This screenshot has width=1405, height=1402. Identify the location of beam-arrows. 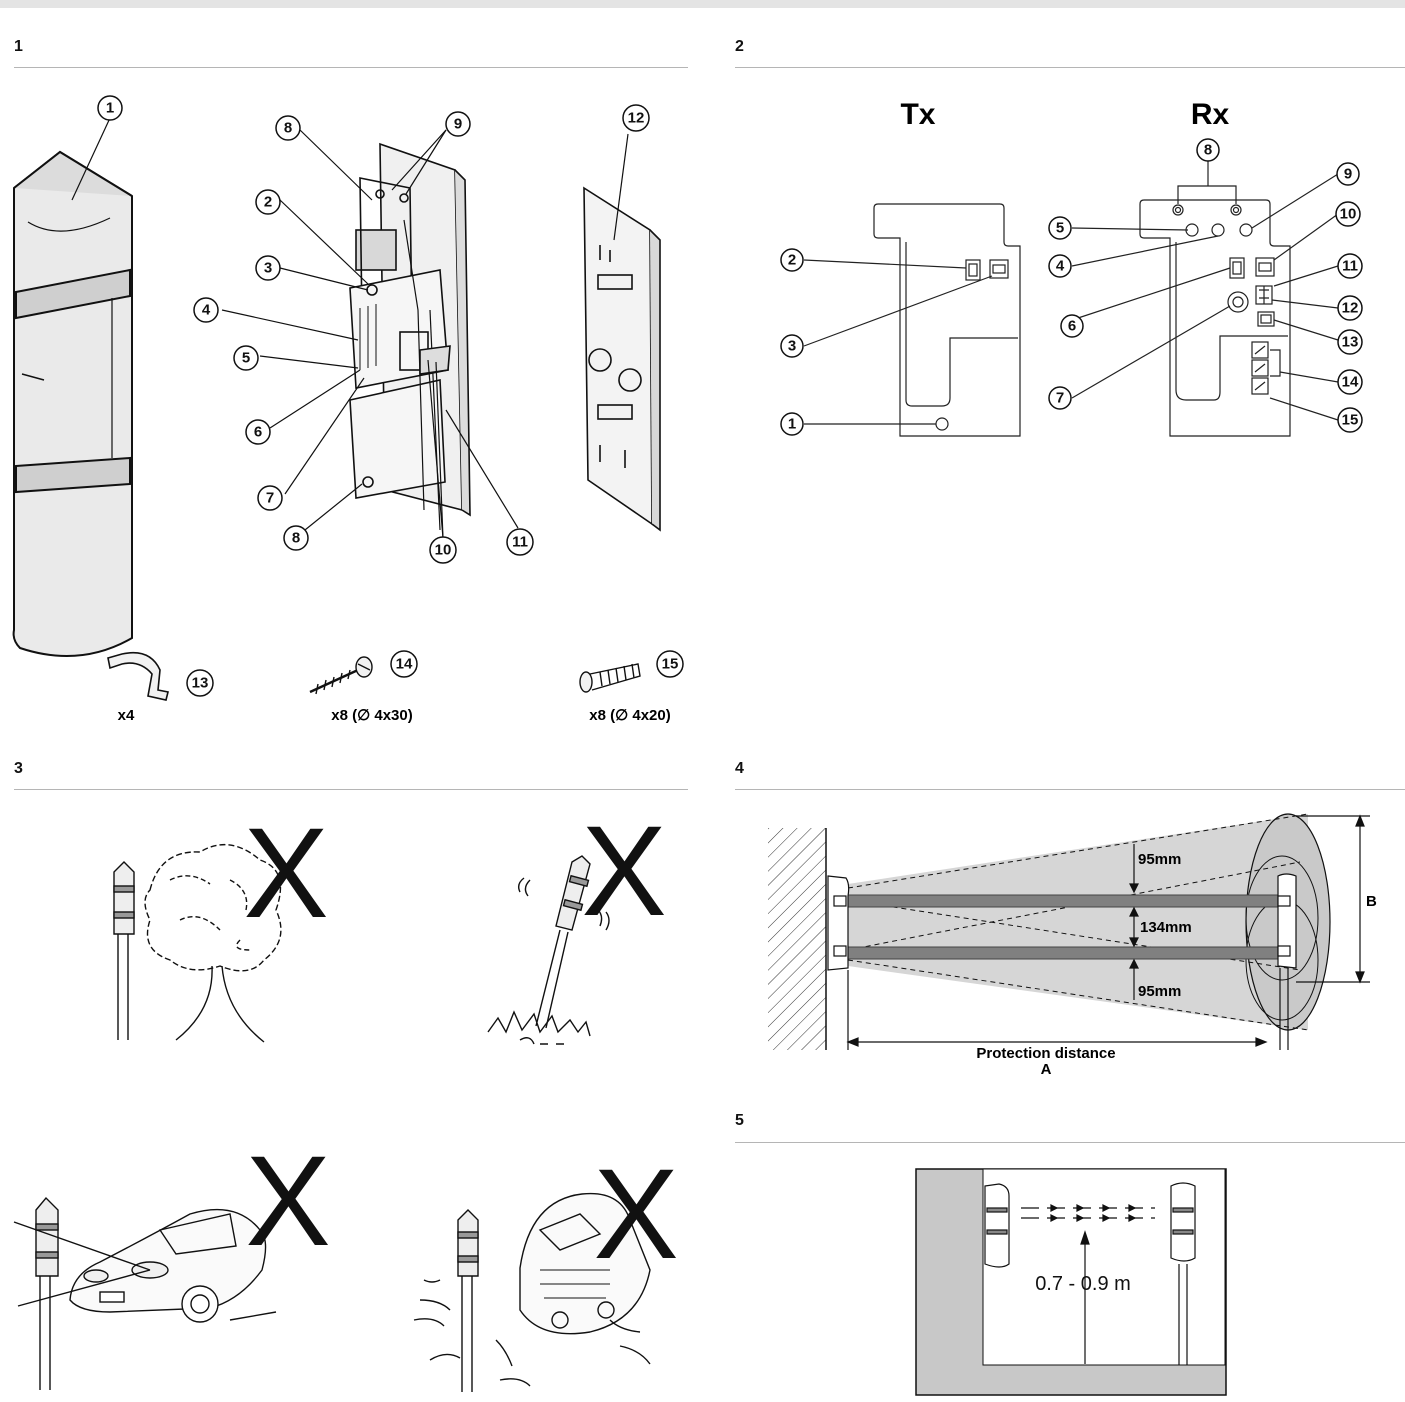
(1088, 1213).